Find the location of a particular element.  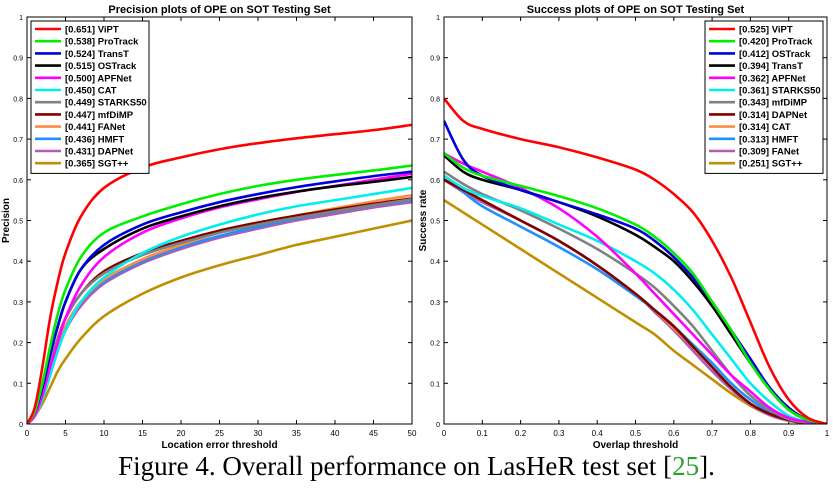

legend-entry: [0.309] FANet is located at coordinates (769, 152).